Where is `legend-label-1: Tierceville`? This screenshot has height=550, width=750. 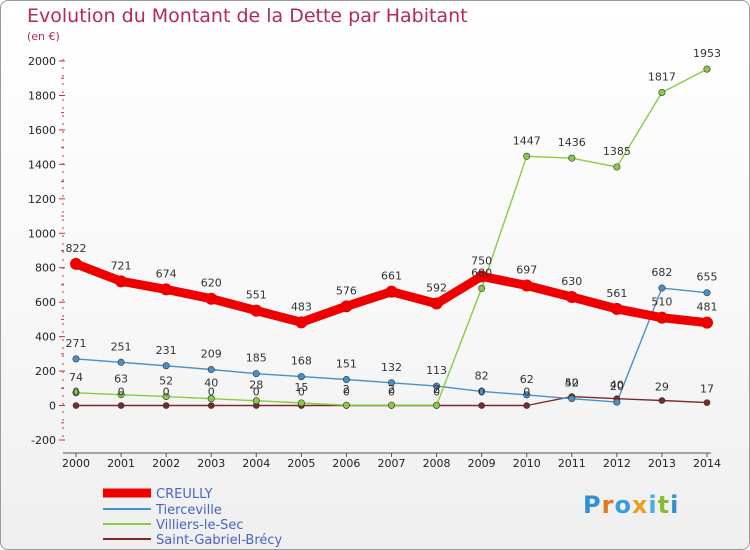
legend-label-1: Tierceville is located at coordinates (188, 510).